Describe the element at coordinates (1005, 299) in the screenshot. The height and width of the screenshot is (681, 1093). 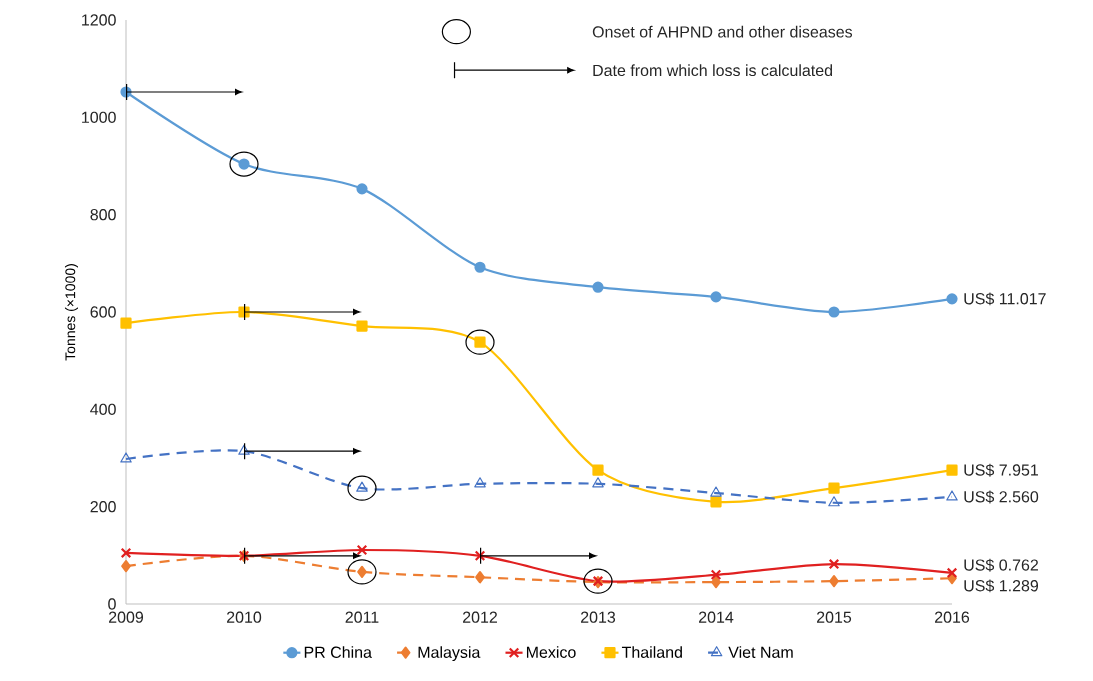
I see `annotation: US$ 11.017` at that location.